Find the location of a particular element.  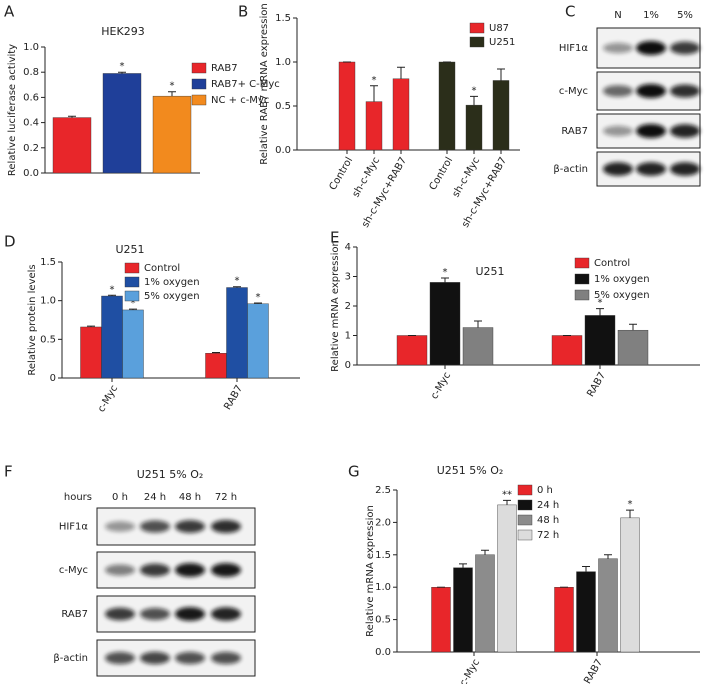

blot-title: U251 5% O₂ is located at coordinates (170, 474).